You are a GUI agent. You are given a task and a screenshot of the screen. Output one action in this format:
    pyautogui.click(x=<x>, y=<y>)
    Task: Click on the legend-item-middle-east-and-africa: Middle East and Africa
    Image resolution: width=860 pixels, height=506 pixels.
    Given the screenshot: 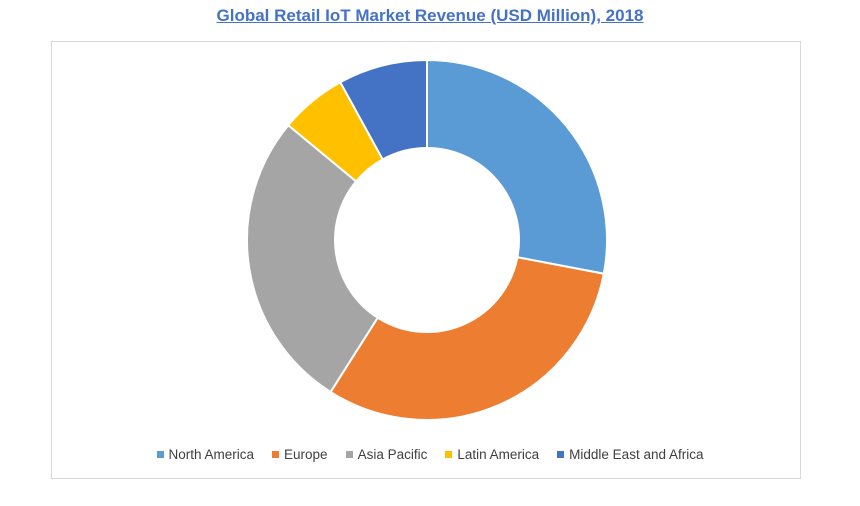 What is the action you would take?
    pyautogui.click(x=630, y=454)
    